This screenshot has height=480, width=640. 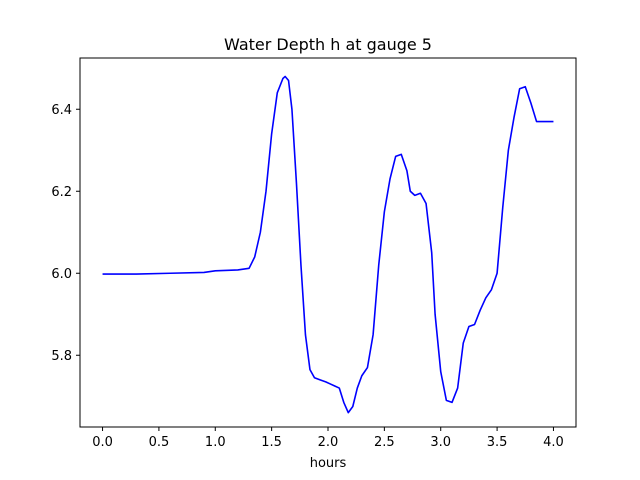 I want to click on x-tick-label: 2.0, so click(x=328, y=442).